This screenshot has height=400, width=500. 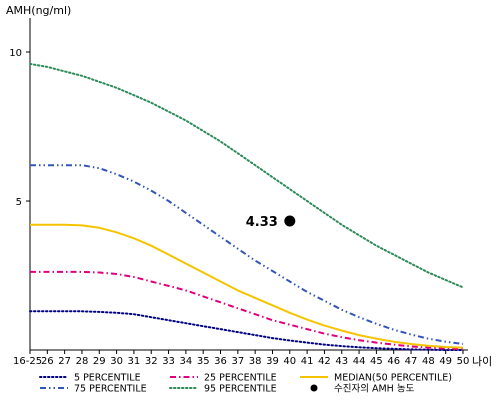 I want to click on x-tick-label: 42, so click(x=324, y=361).